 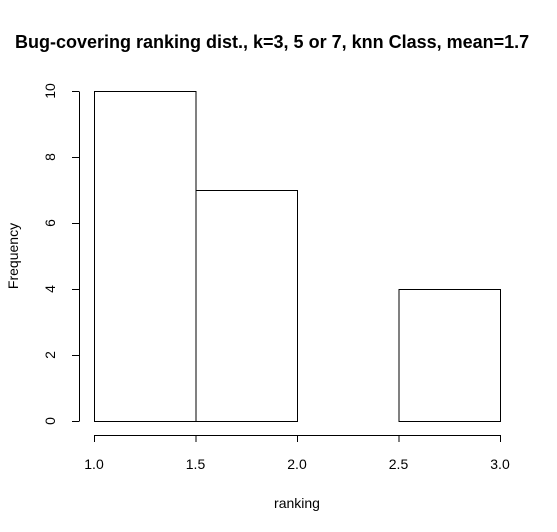 I want to click on x-axis-label: ranking, so click(x=297, y=503).